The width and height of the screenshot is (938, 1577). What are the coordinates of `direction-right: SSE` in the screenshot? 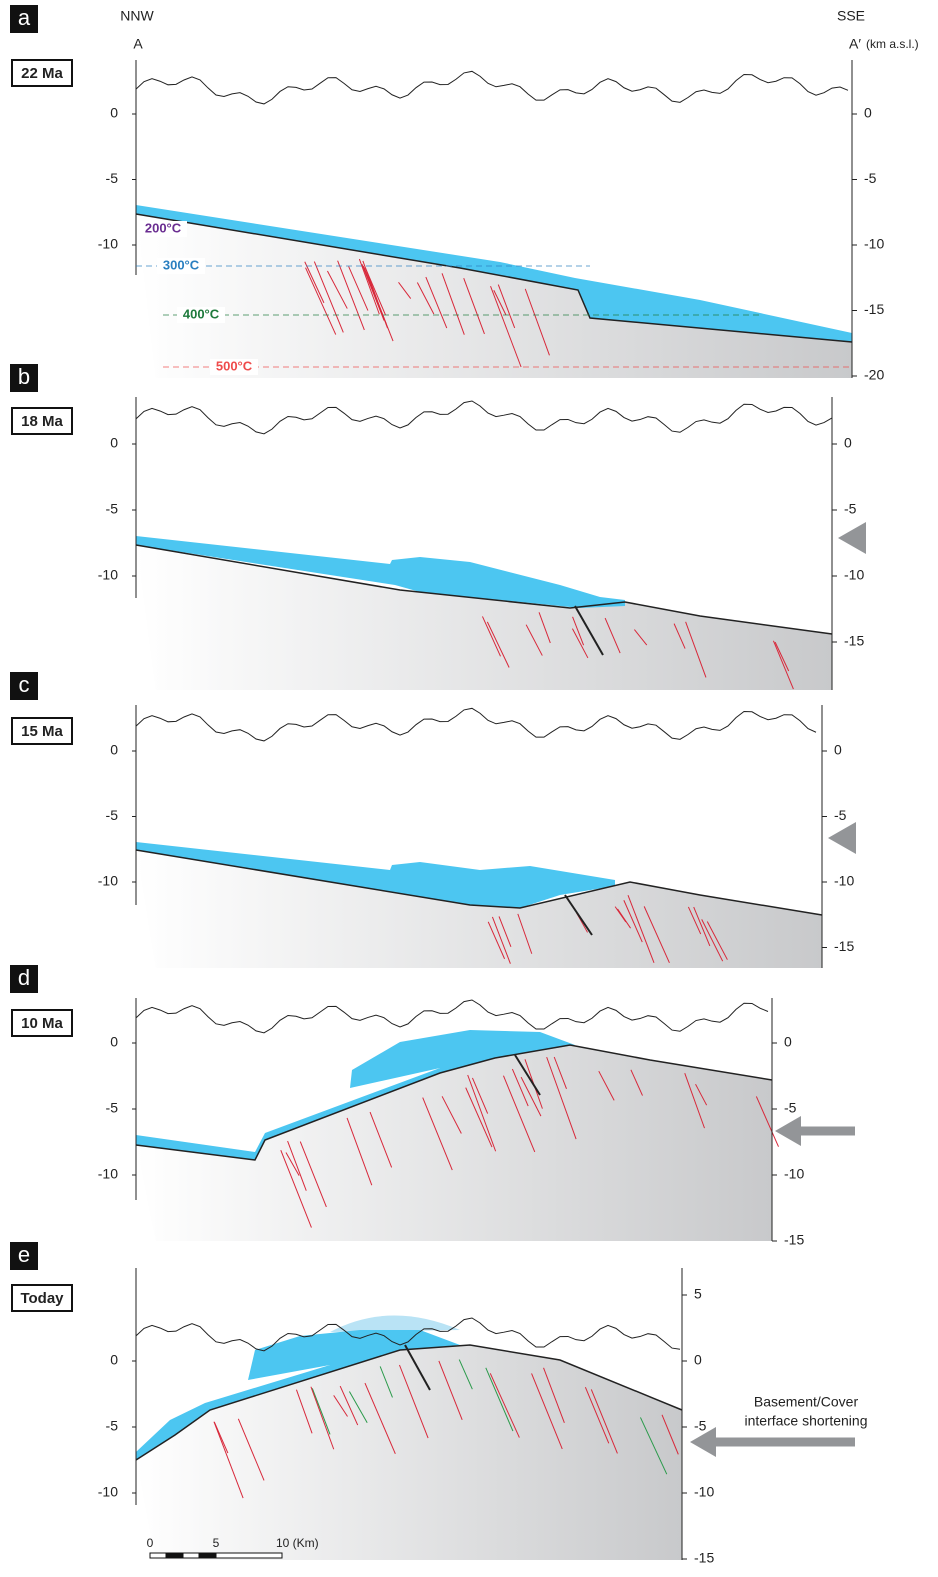 It's located at (851, 16).